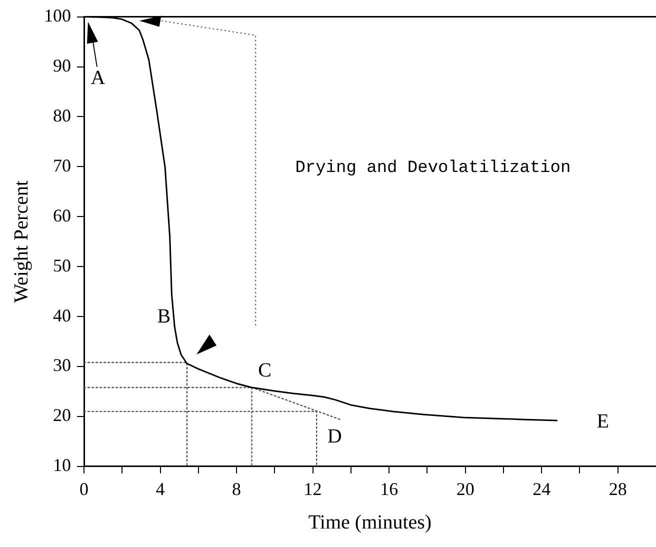  Describe the element at coordinates (62, 415) in the screenshot. I see `y-tick-label: 20` at that location.